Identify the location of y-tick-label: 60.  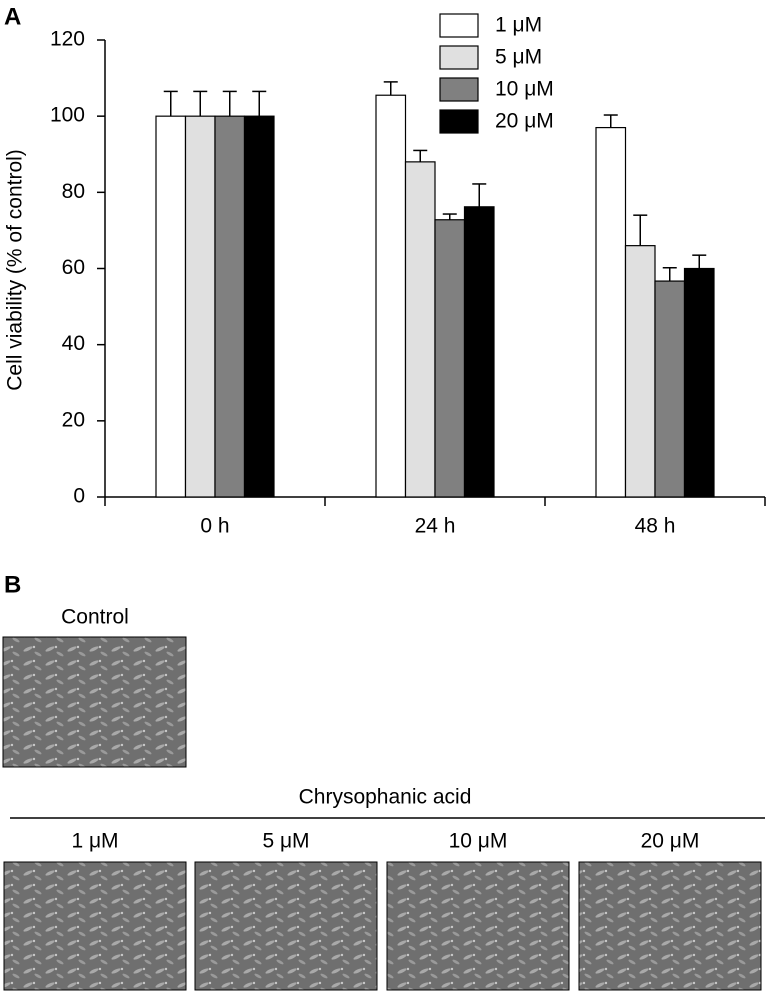
(73, 267).